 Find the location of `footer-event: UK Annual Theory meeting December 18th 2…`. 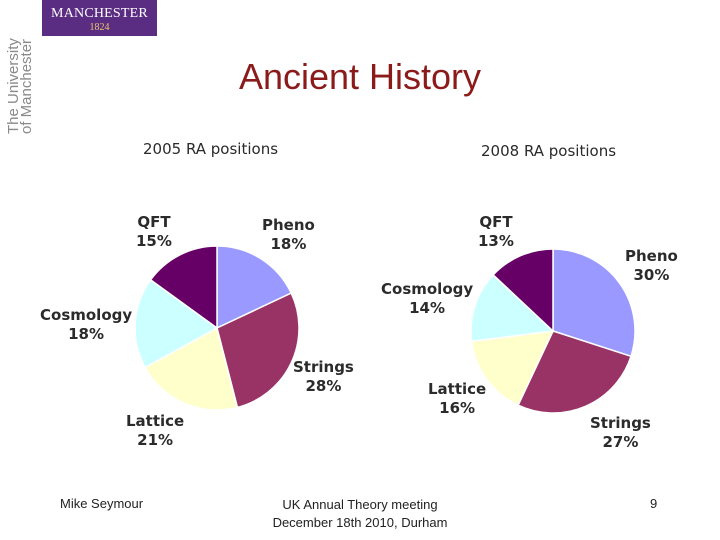

footer-event: UK Annual Theory meeting December 18th 2… is located at coordinates (360, 514).